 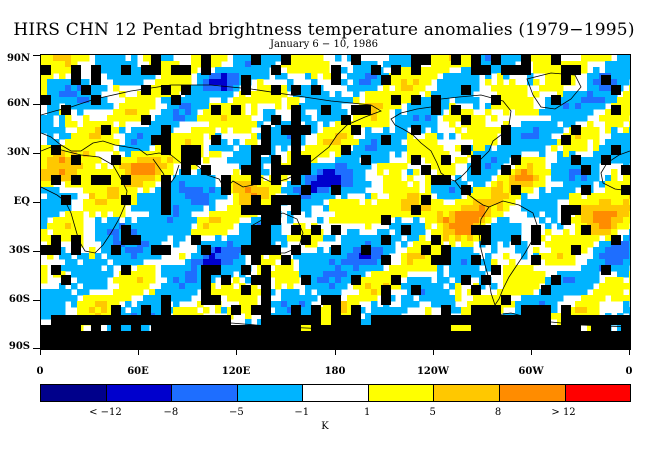 What do you see at coordinates (166, 172) in the screenshot?
I see `coastline-india` at bounding box center [166, 172].